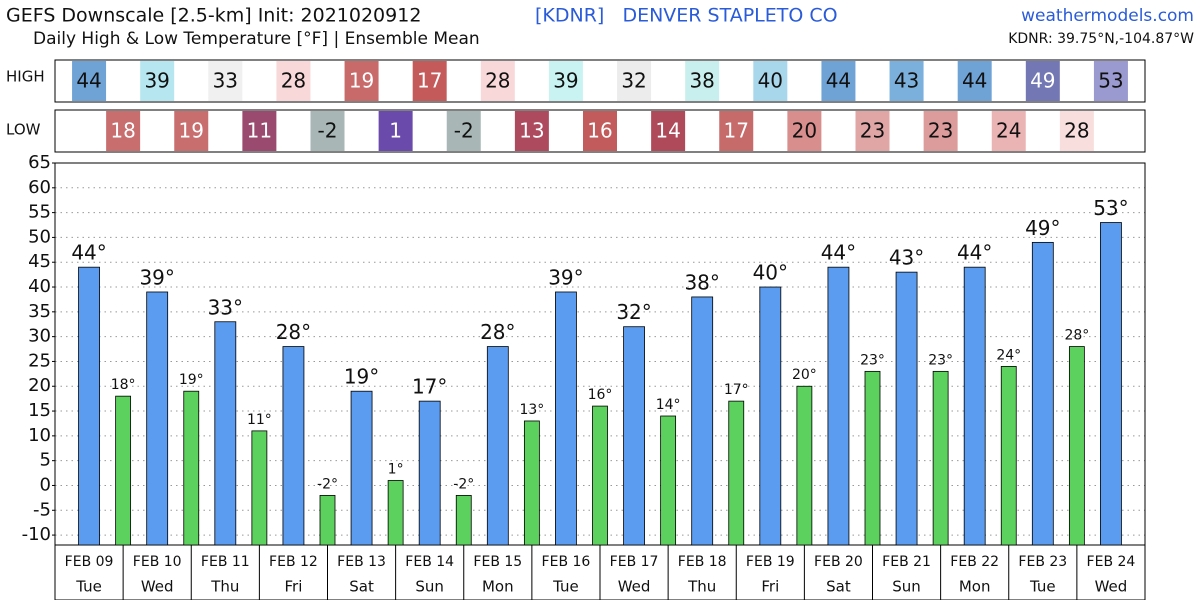  I want to click on strip-value: 1, so click(395, 131).